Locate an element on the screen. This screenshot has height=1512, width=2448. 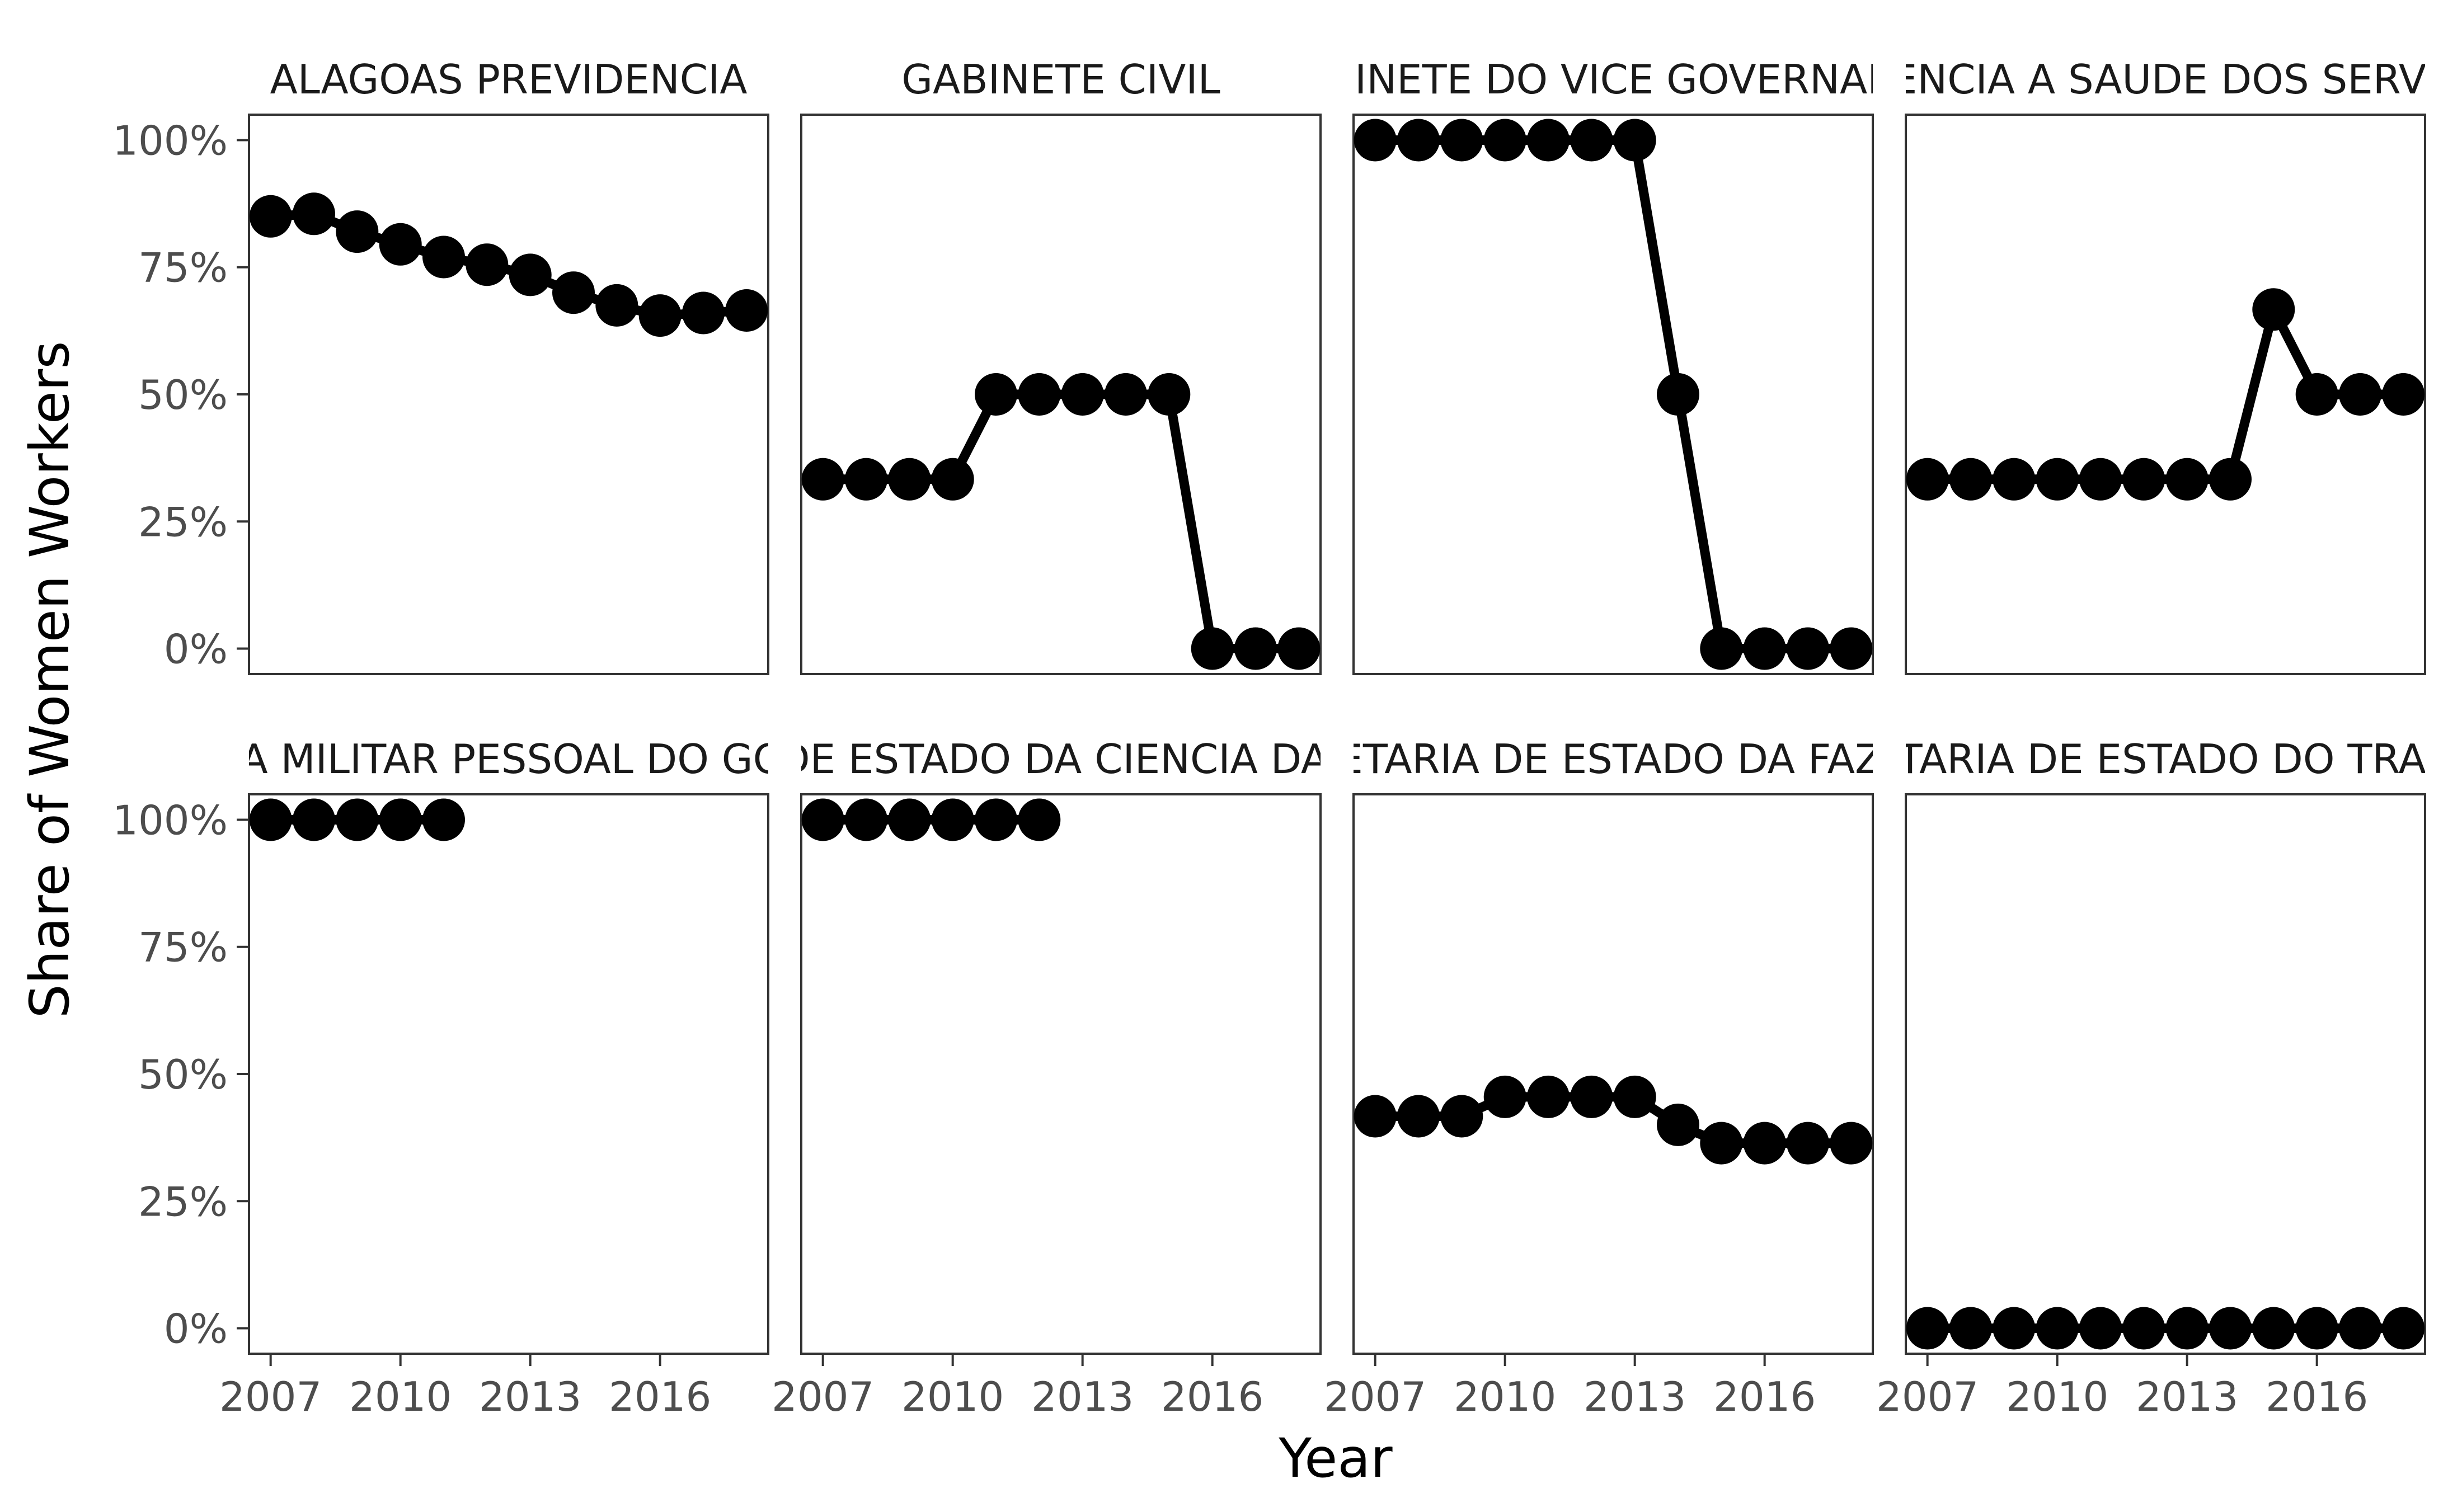
facet-title: ALAGOAS PREVIDENCIA is located at coordinates (508, 80).